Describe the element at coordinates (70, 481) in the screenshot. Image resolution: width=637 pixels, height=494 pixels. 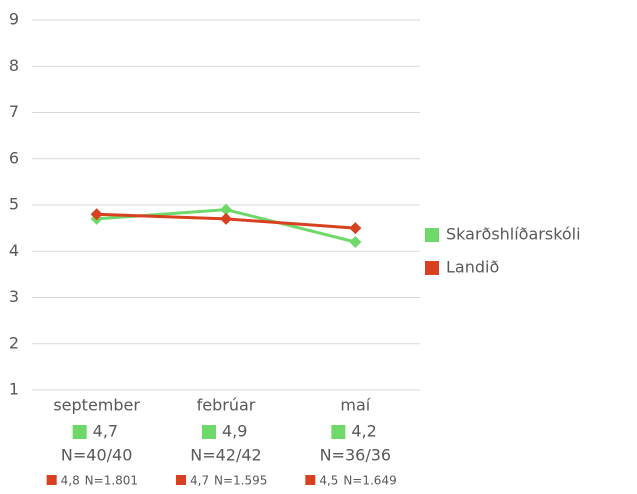
I see `value-label: 4,8` at that location.